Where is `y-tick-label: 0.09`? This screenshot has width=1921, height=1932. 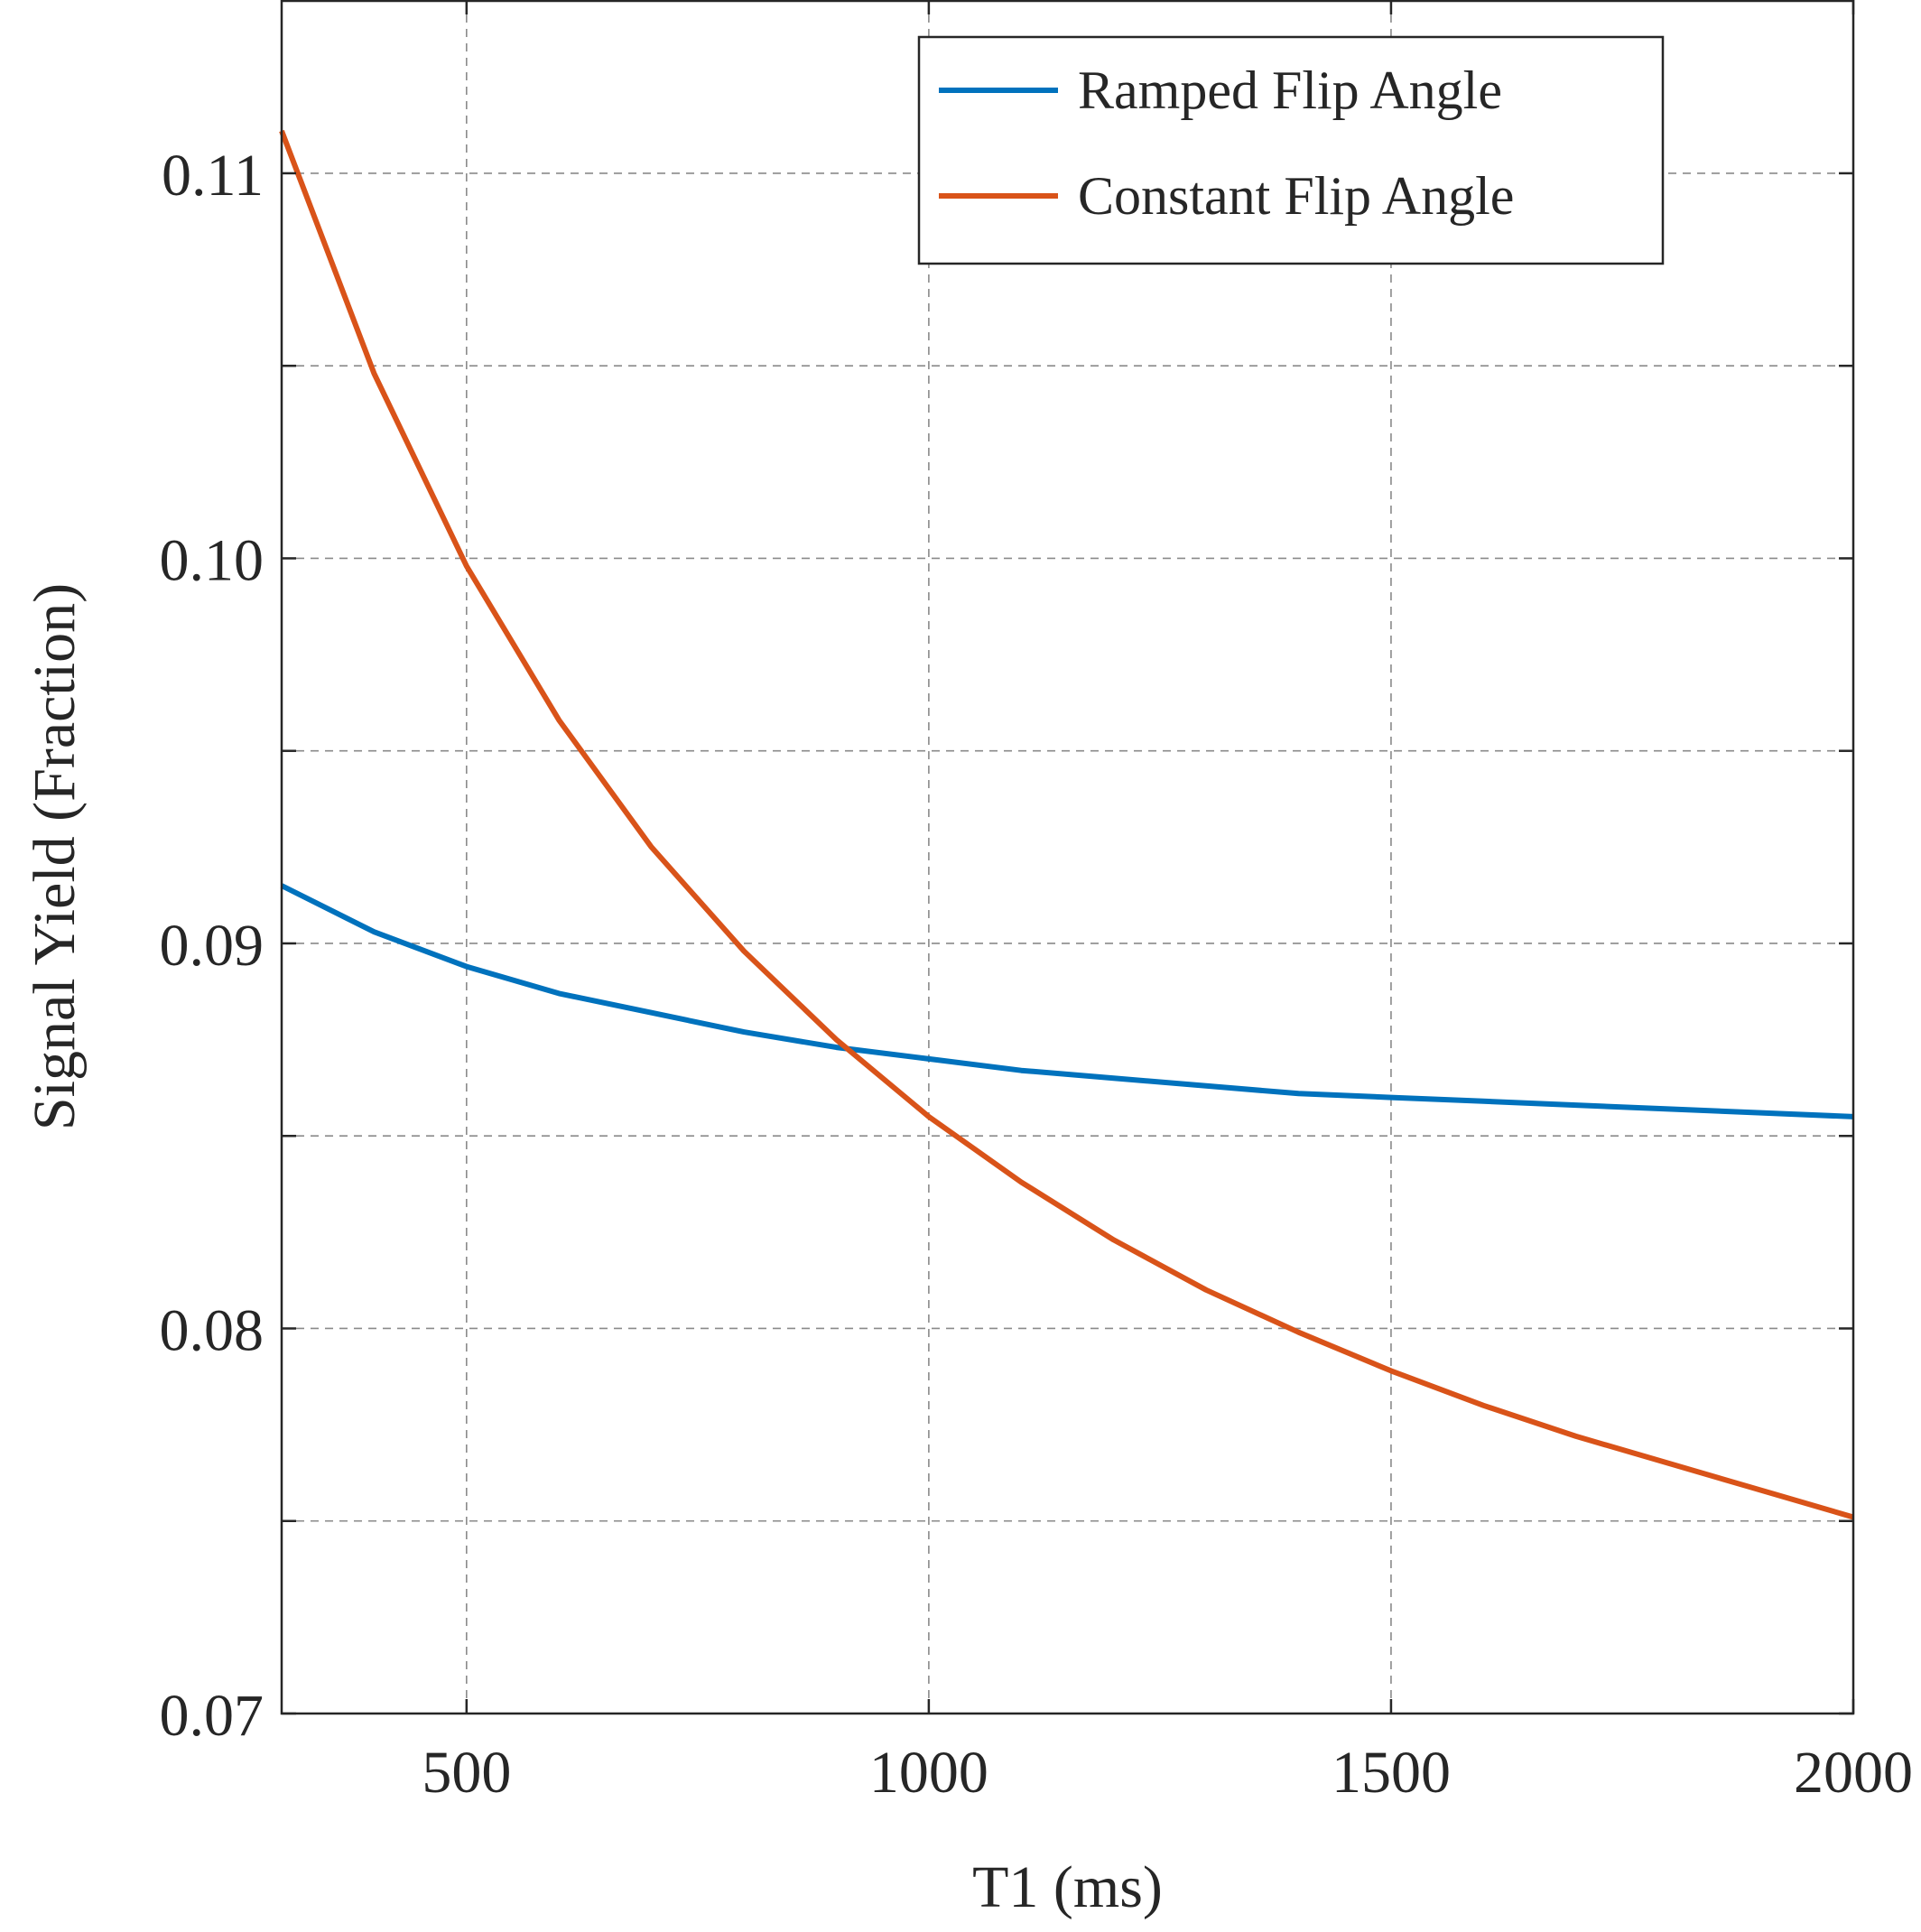 y-tick-label: 0.09 is located at coordinates (212, 946).